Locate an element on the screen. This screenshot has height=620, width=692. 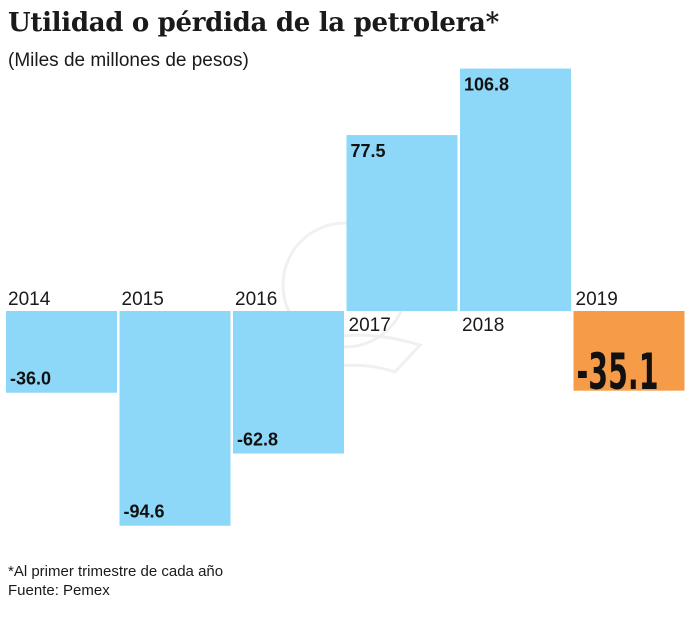
year-label-2015: 2015 is located at coordinates (143, 299).